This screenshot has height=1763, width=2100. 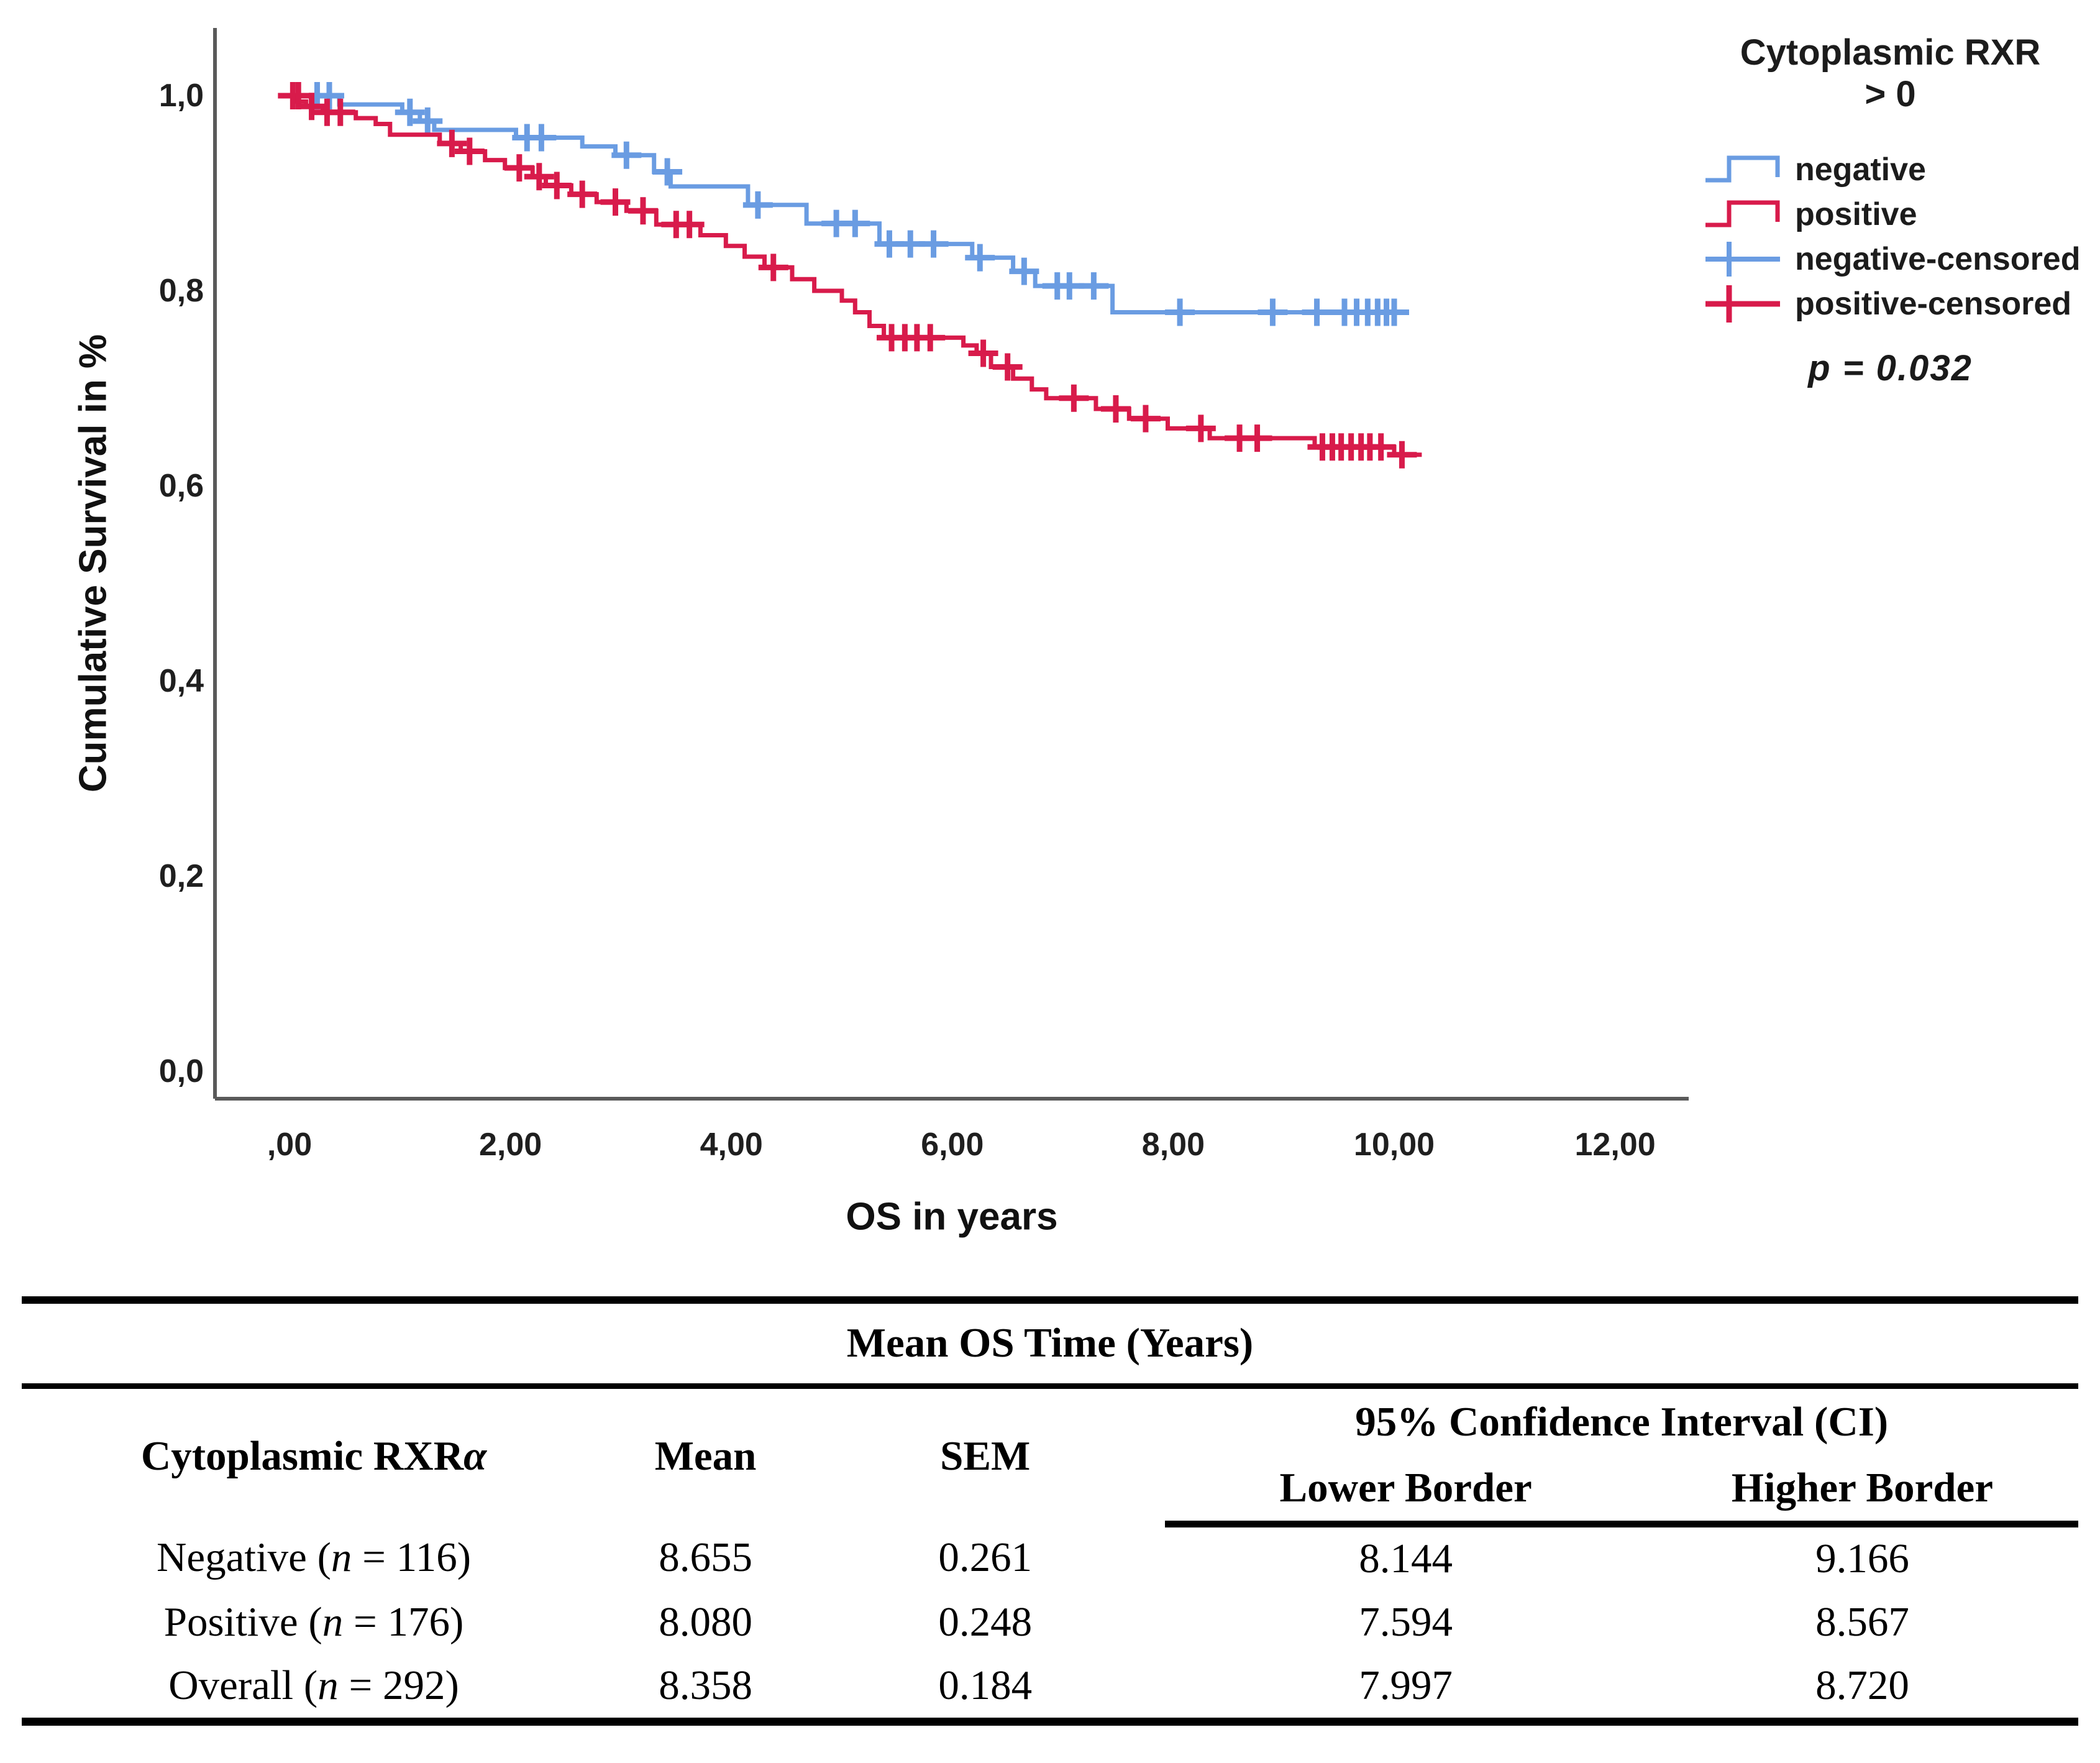 What do you see at coordinates (1615, 1145) in the screenshot?
I see `x-tick-label: 12,00` at bounding box center [1615, 1145].